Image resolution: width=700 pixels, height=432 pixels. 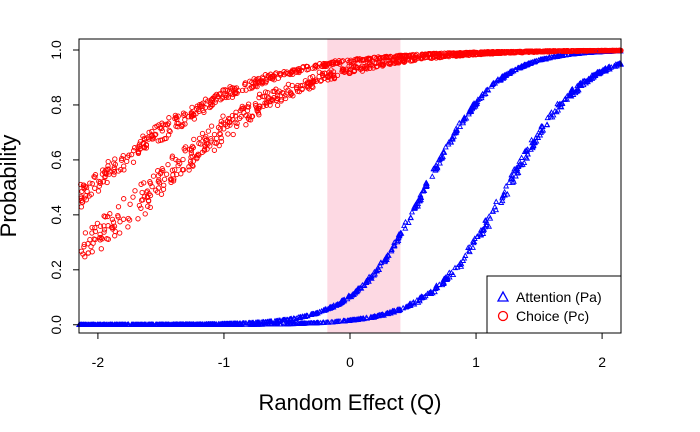 I want to click on y-tick-label: 0.6, so click(x=56, y=160).